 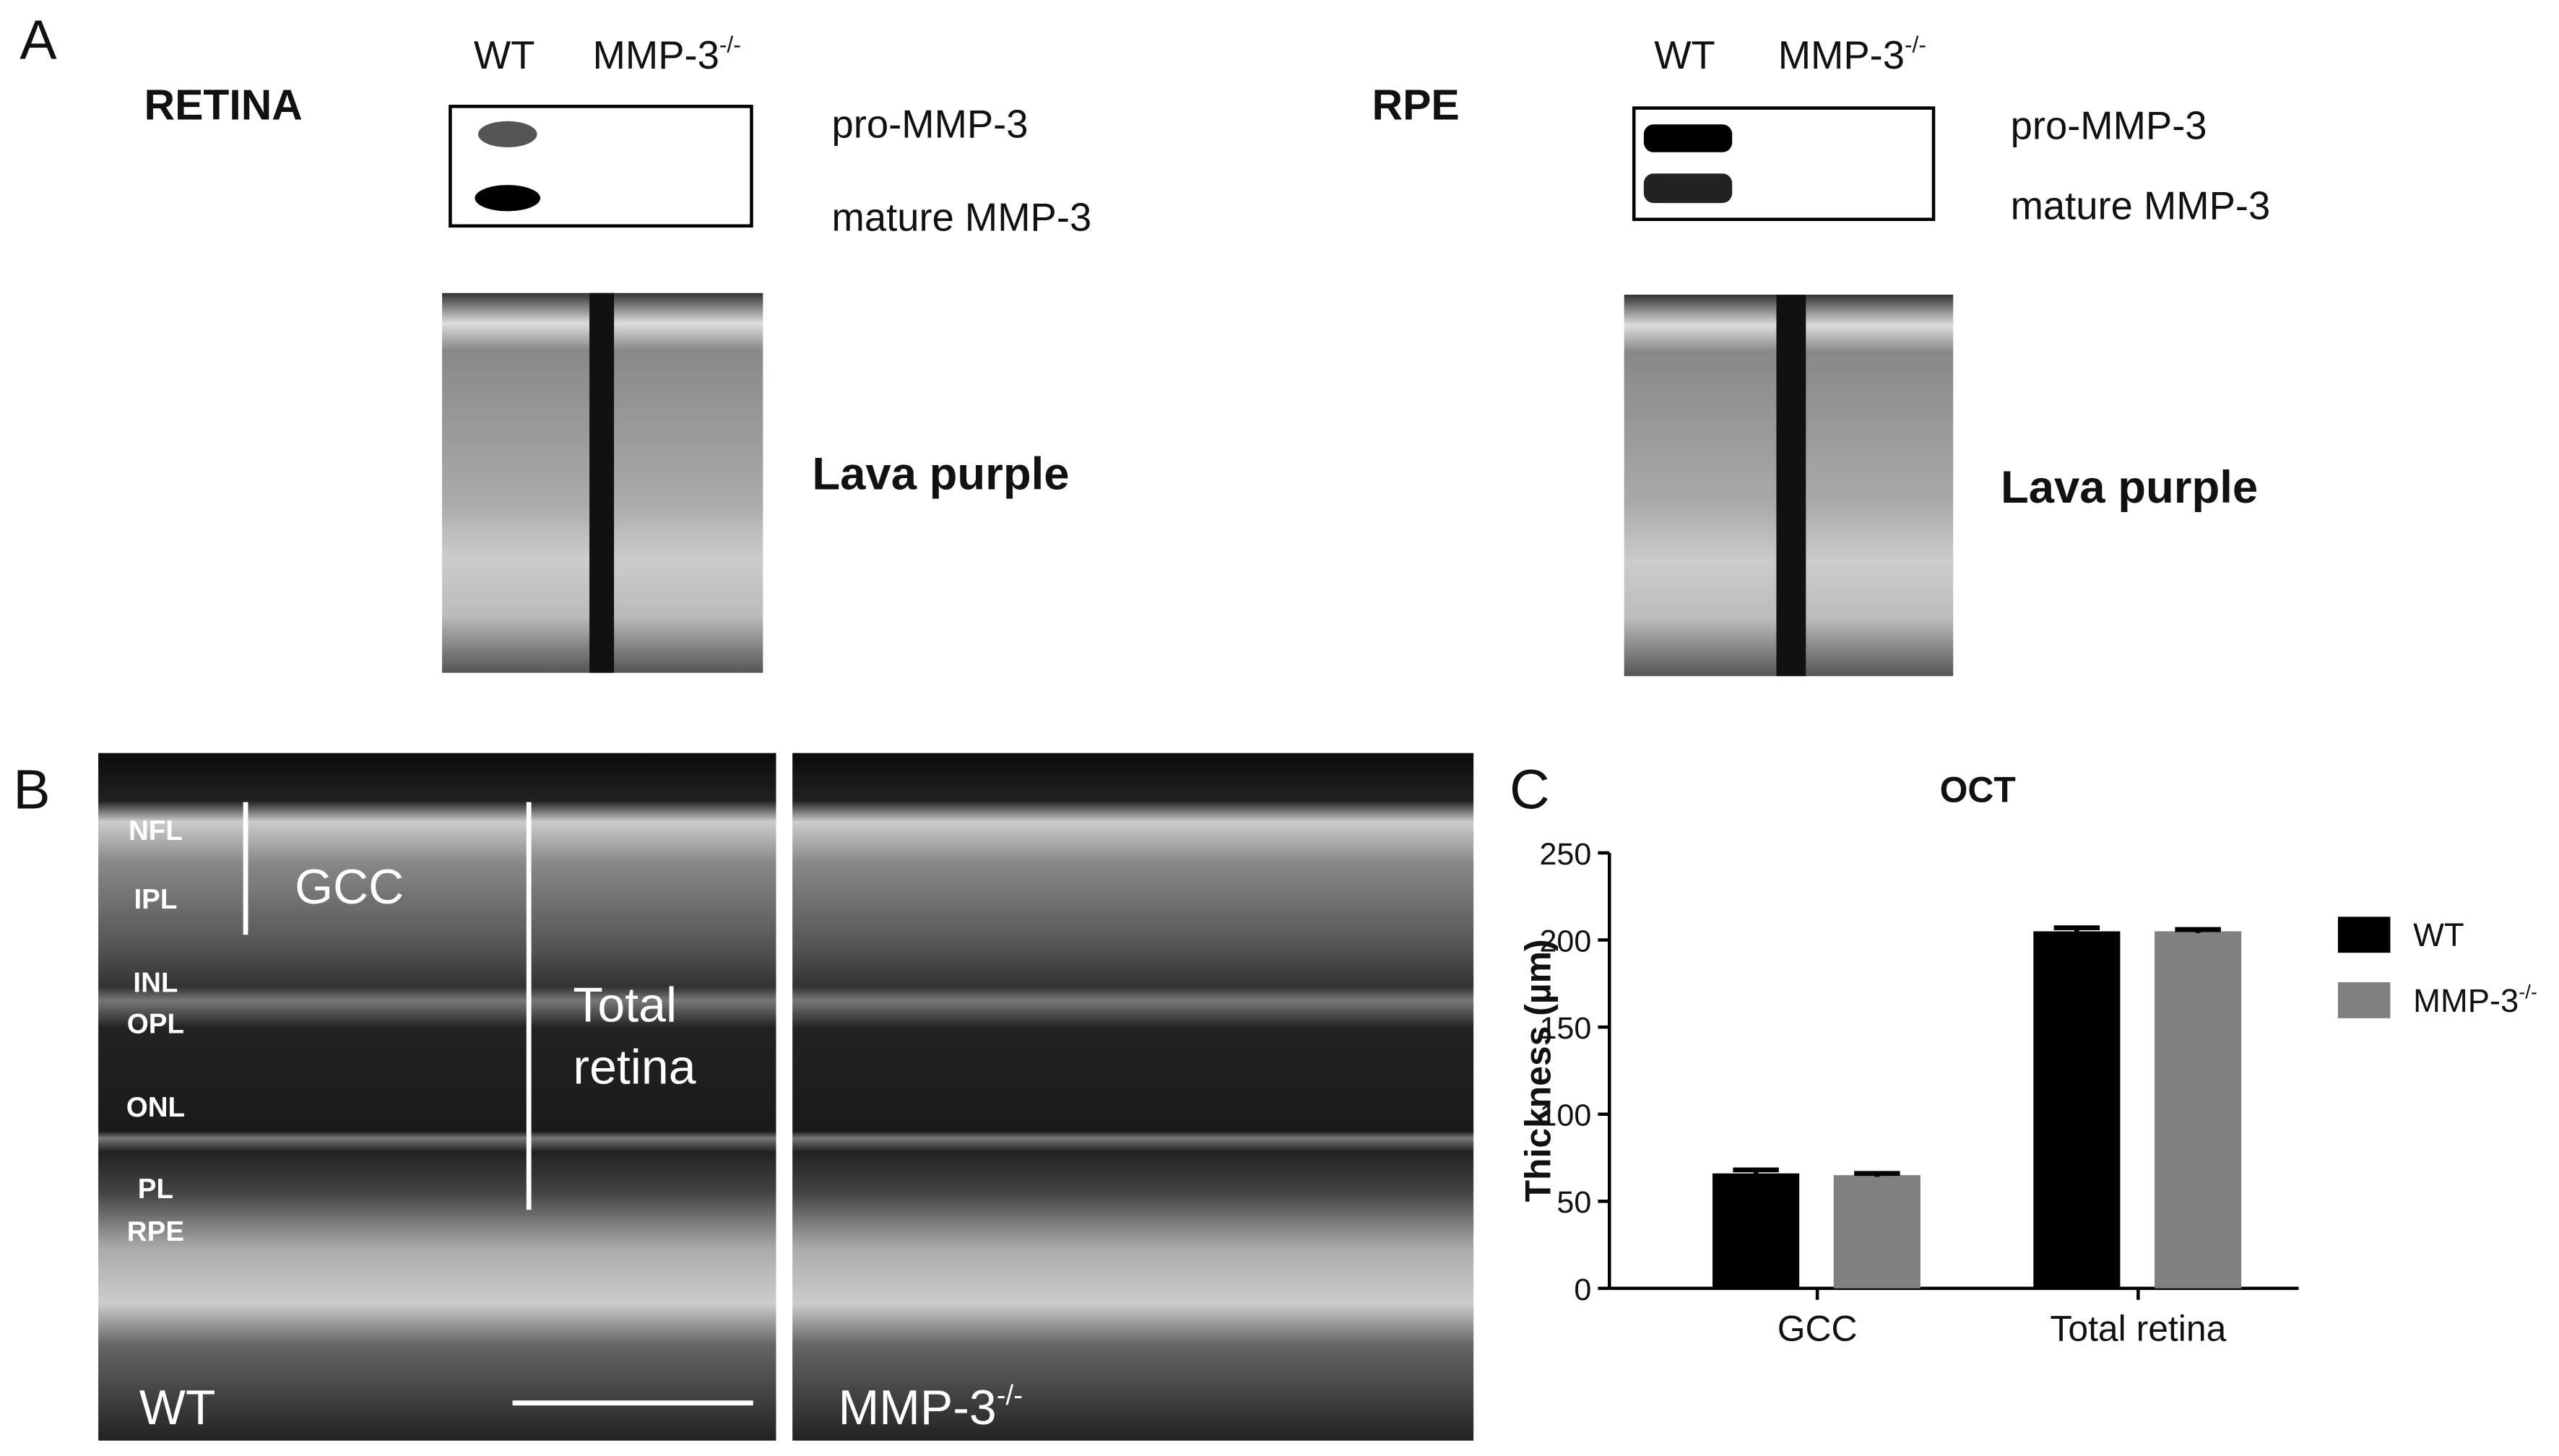 What do you see at coordinates (156, 983) in the screenshot?
I see `layer-label: INL` at bounding box center [156, 983].